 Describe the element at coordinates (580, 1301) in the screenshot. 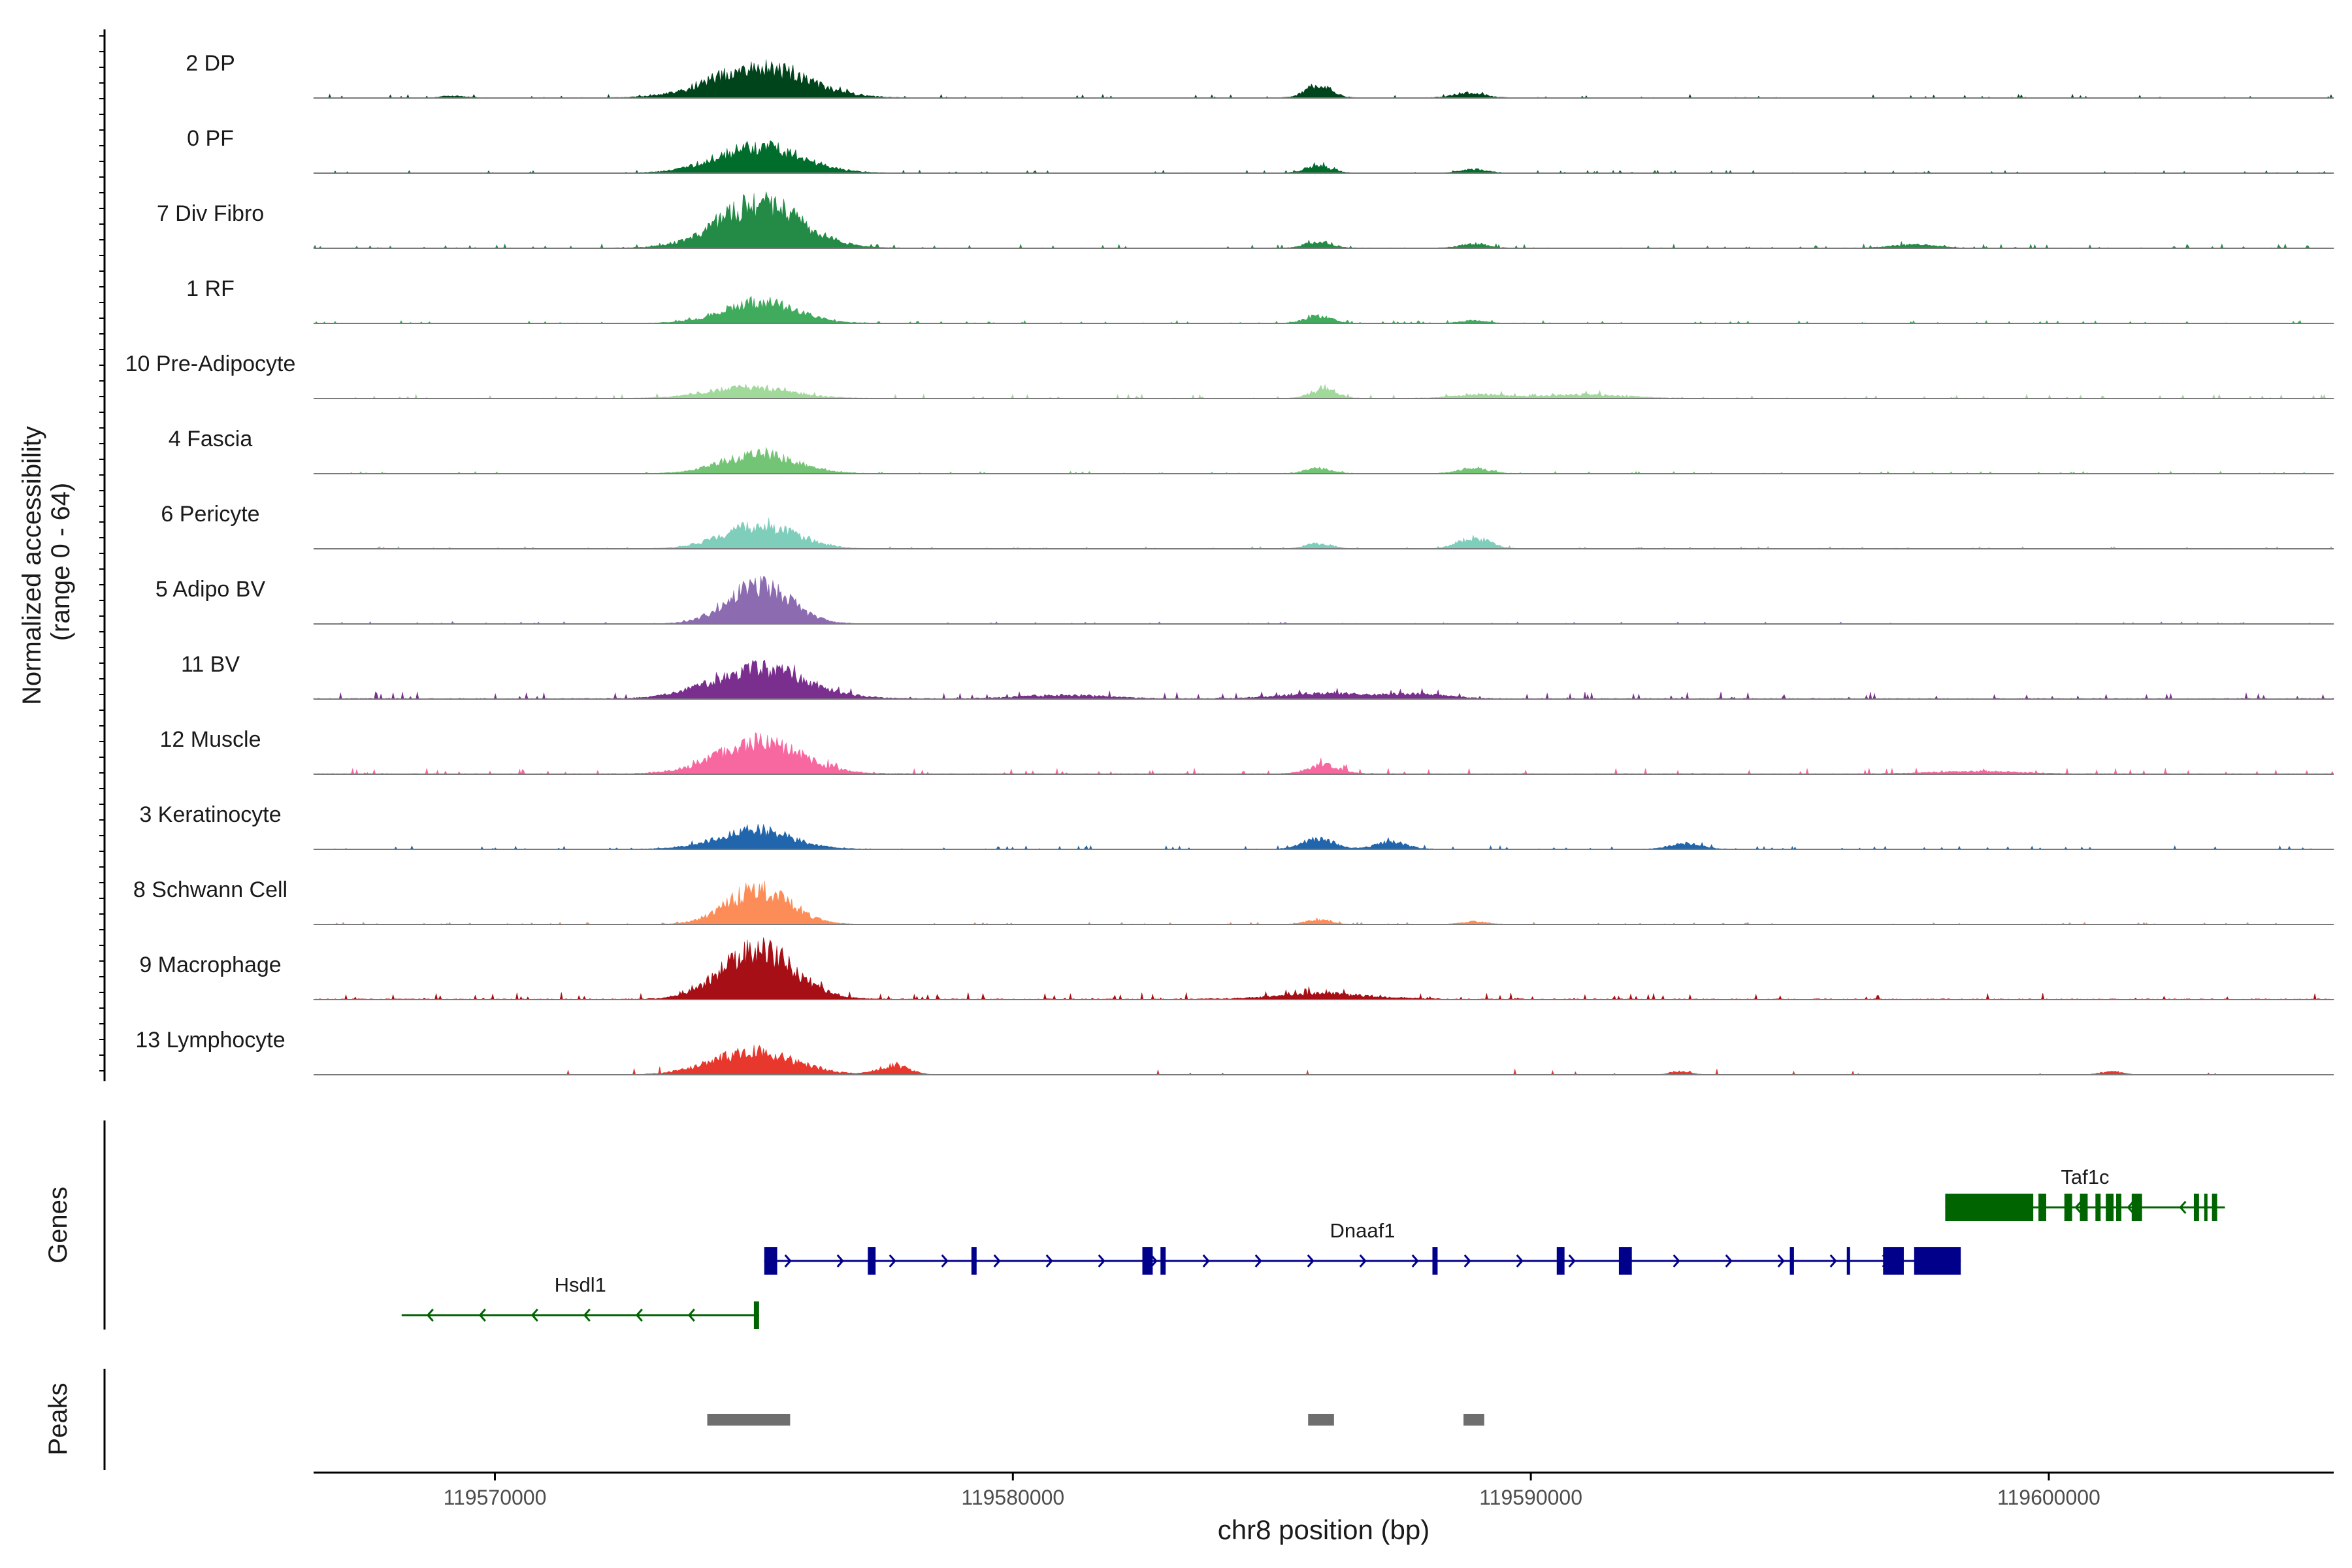

I see `gene-Hsdl1: Hsdl1` at that location.